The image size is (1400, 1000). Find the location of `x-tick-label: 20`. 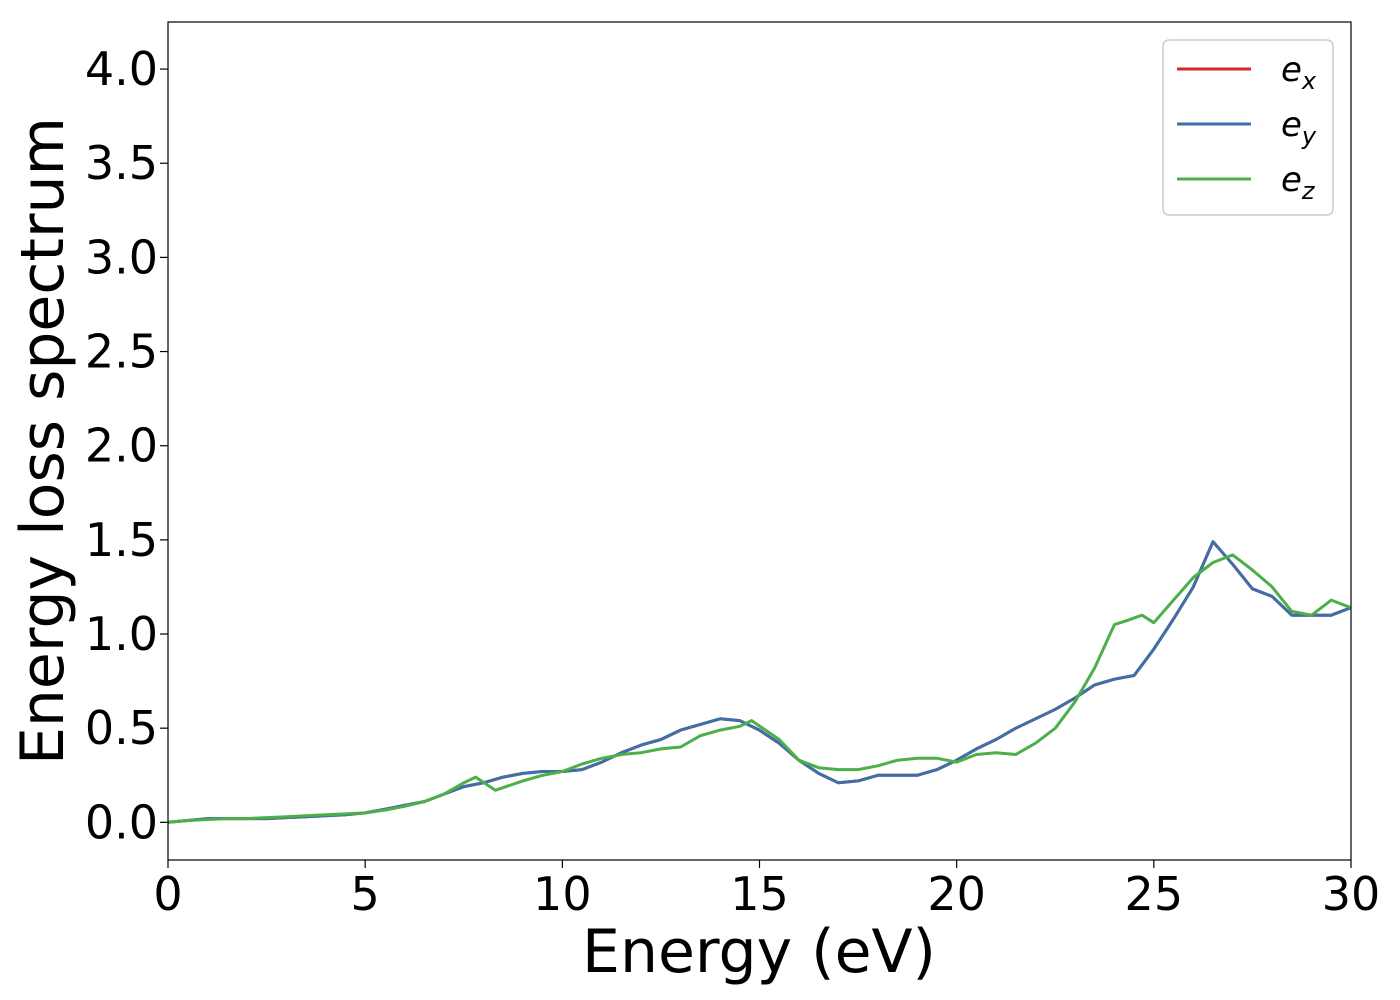

x-tick-label: 20 is located at coordinates (956, 894).